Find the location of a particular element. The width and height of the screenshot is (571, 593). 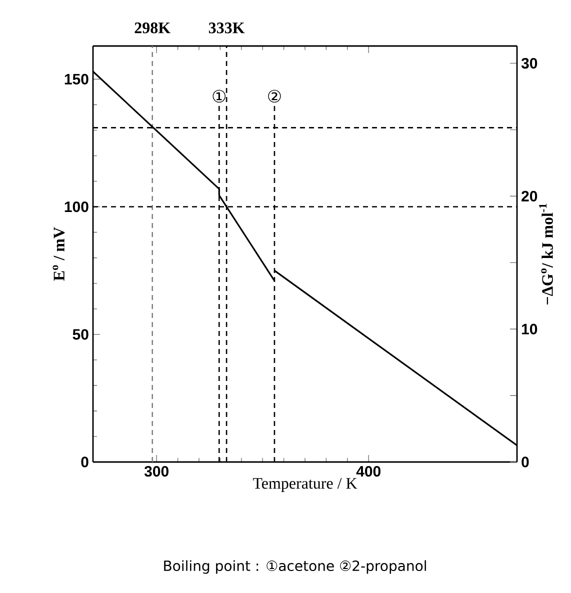

y-axis-title: E$^{o}$ / mV is located at coordinates (58, 254).